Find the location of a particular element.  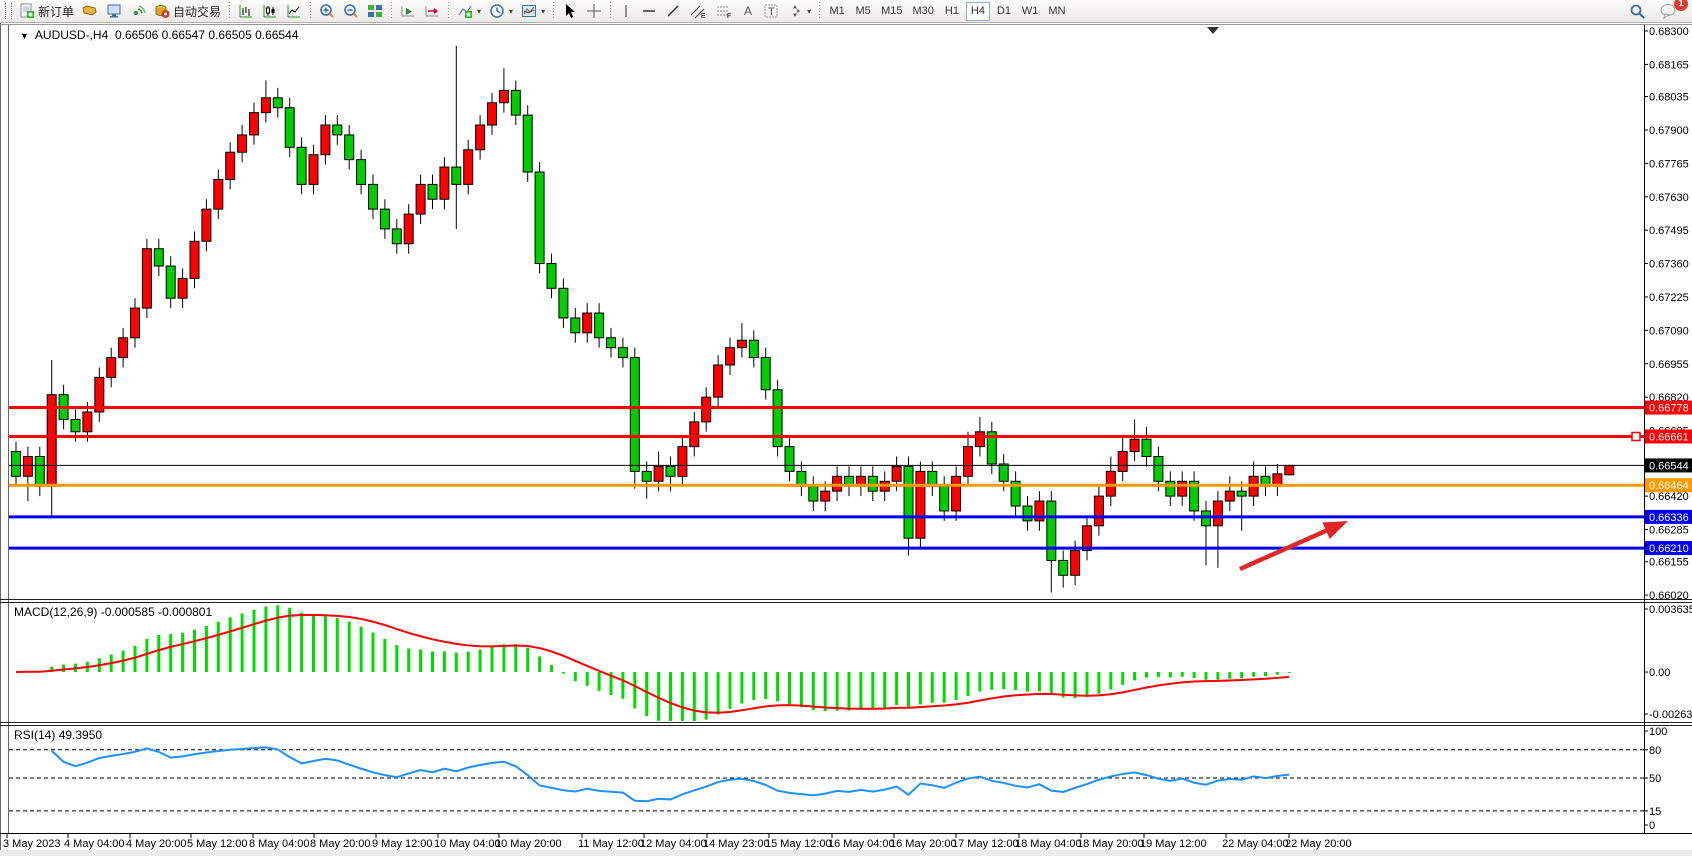

macd-axis: 0.003635 0.00 -0.00263 is located at coordinates (1668, 662).